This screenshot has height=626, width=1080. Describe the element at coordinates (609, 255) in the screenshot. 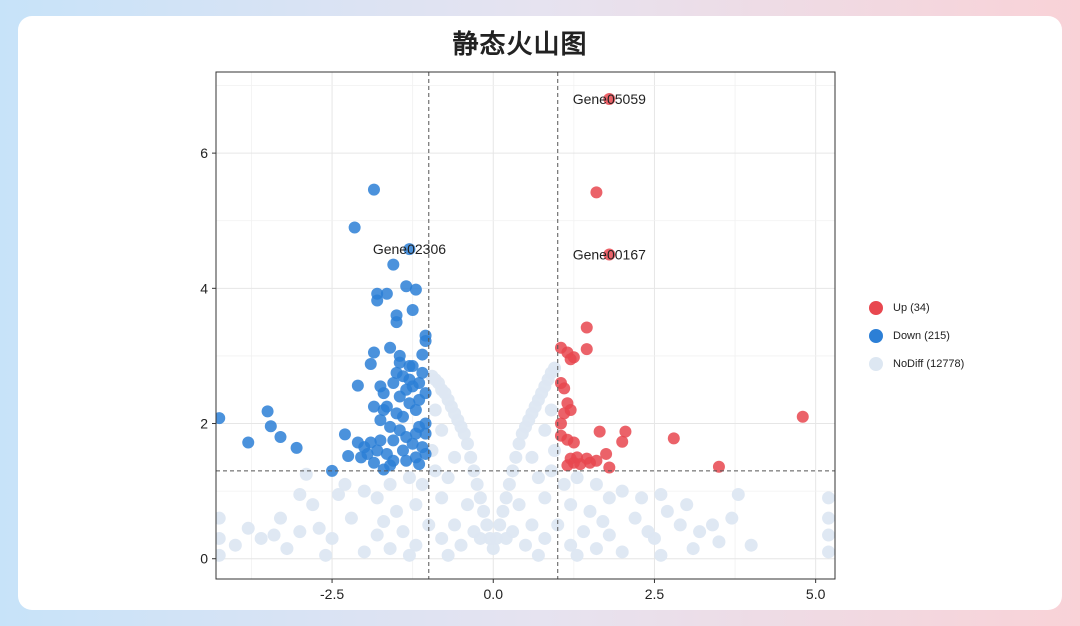

I see `gene-annotation: Gene00167` at that location.